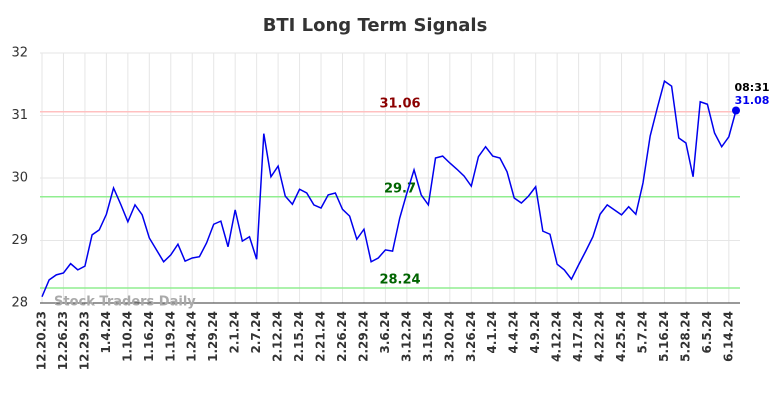 This screenshot has width=784, height=398. What do you see at coordinates (557, 336) in the screenshot?
I see `x-tick-label: 4.12.24` at bounding box center [557, 336].